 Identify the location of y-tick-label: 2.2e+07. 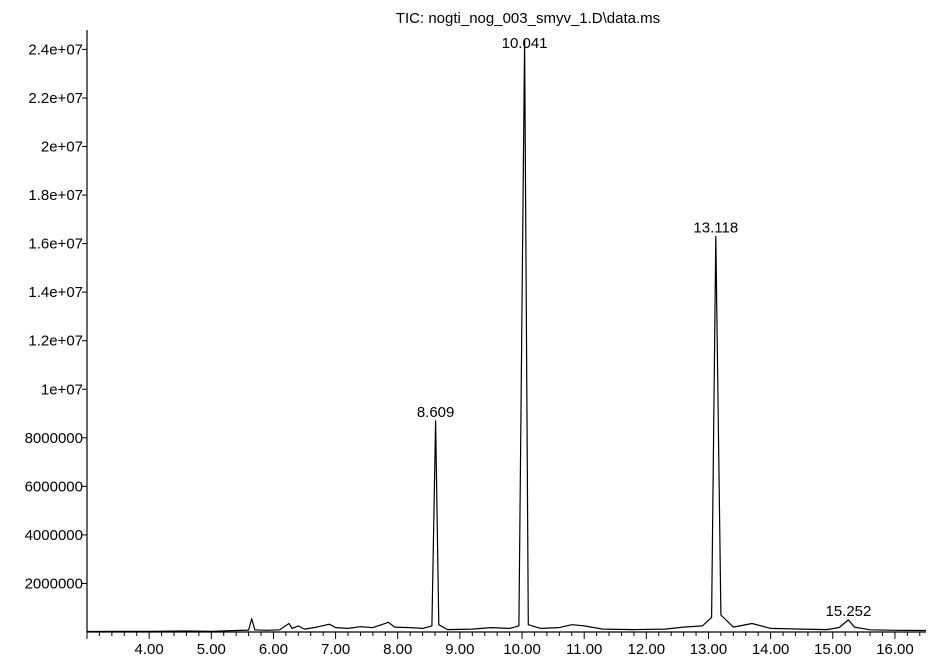
(55, 98).